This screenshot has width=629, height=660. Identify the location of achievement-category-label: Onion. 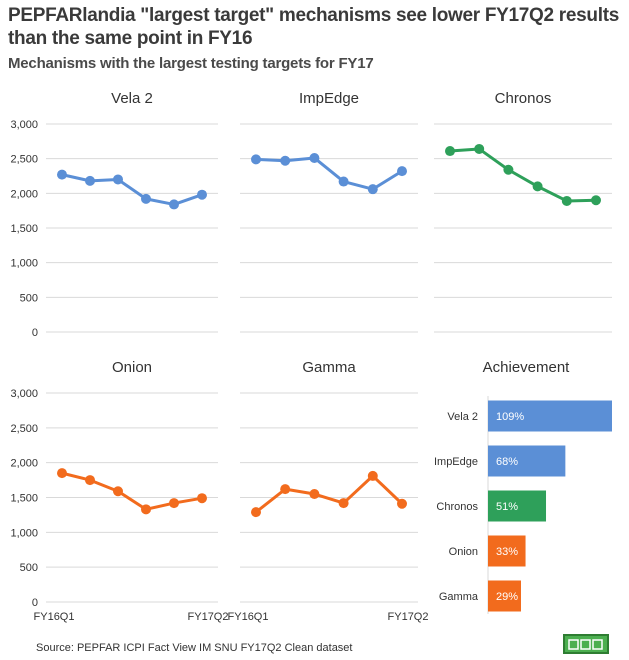
(463, 552).